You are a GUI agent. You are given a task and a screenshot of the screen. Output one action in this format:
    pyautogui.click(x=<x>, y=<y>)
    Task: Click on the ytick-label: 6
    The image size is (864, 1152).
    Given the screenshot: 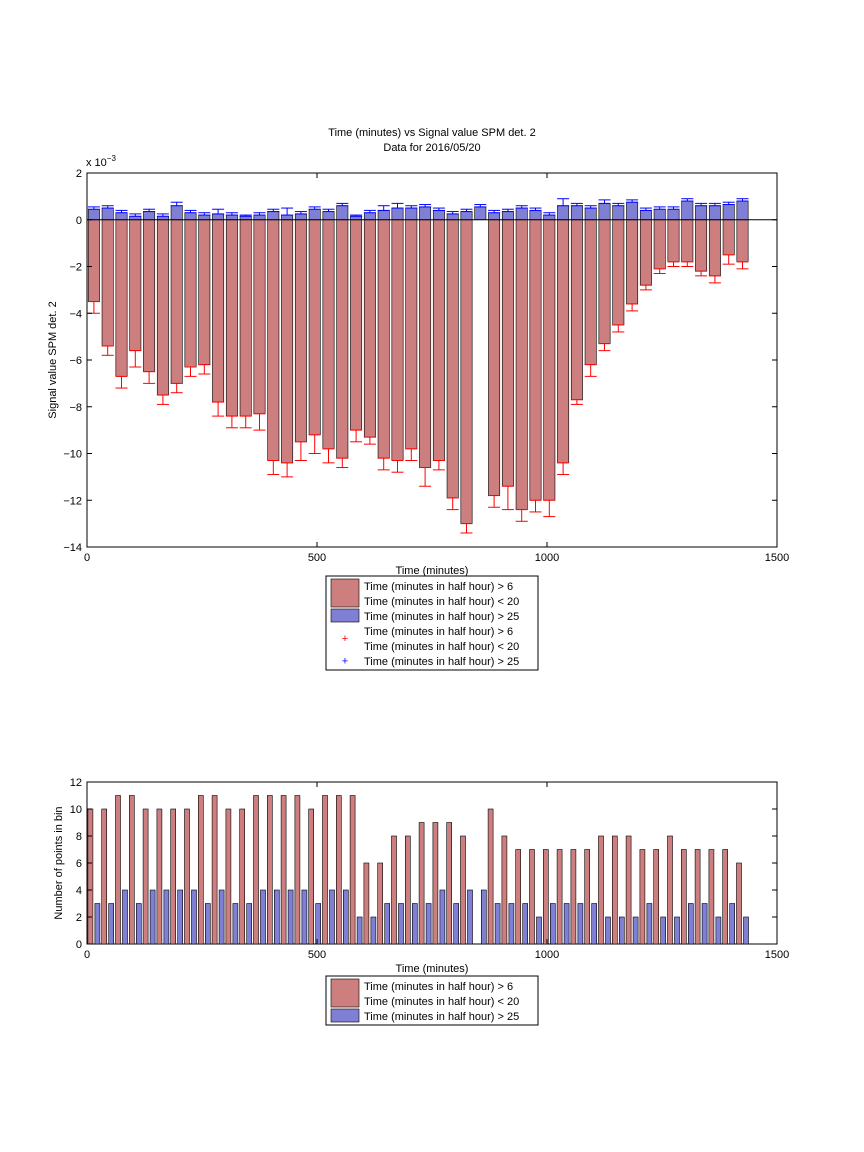 What is the action you would take?
    pyautogui.click(x=79, y=864)
    